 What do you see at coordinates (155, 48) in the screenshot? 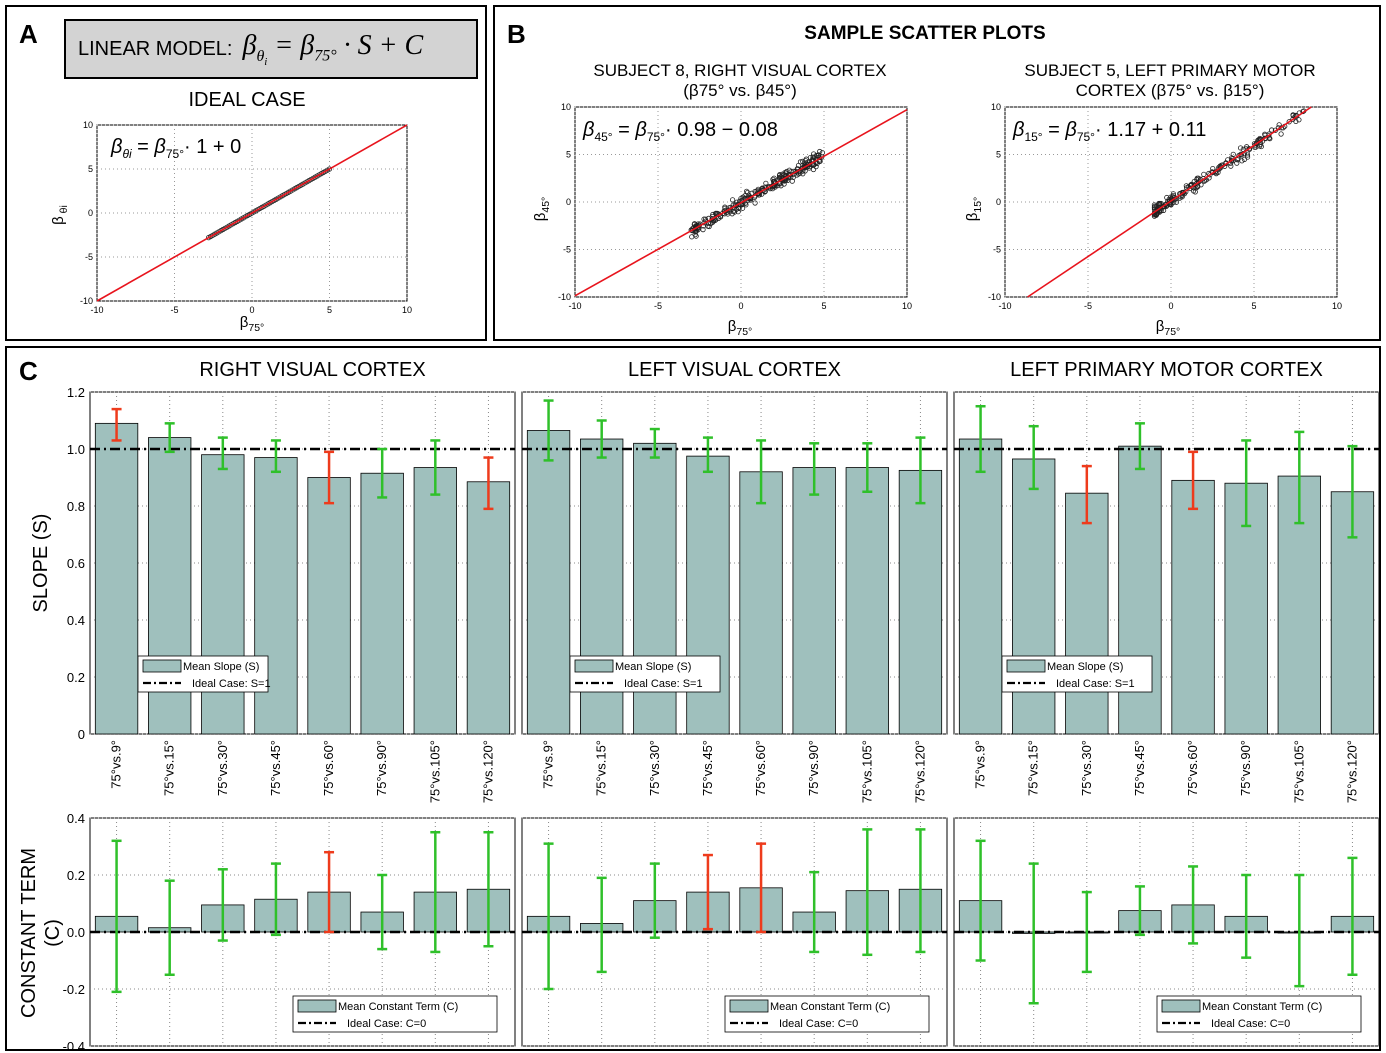
I see `model-label: LINEAR MODEL:` at bounding box center [155, 48].